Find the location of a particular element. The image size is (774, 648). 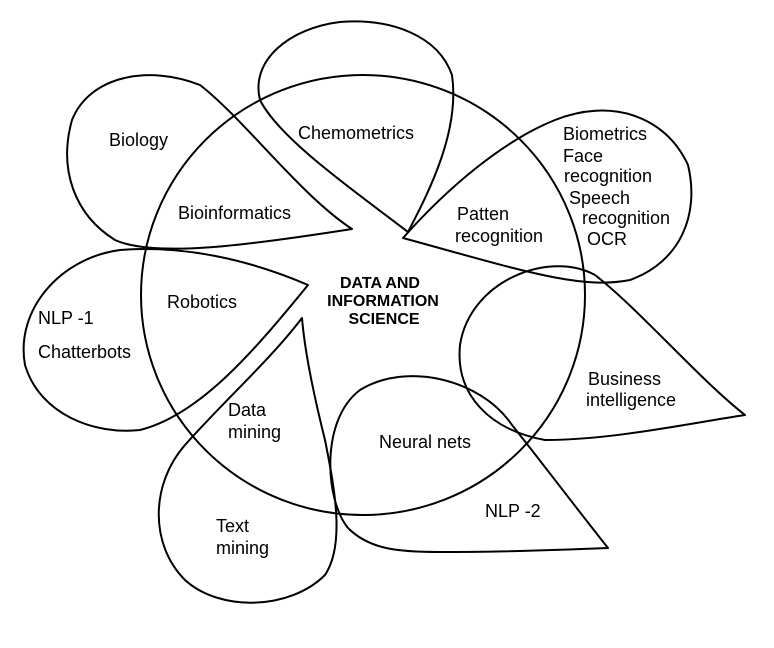

center-title-line2: INFORMATION is located at coordinates (383, 301).